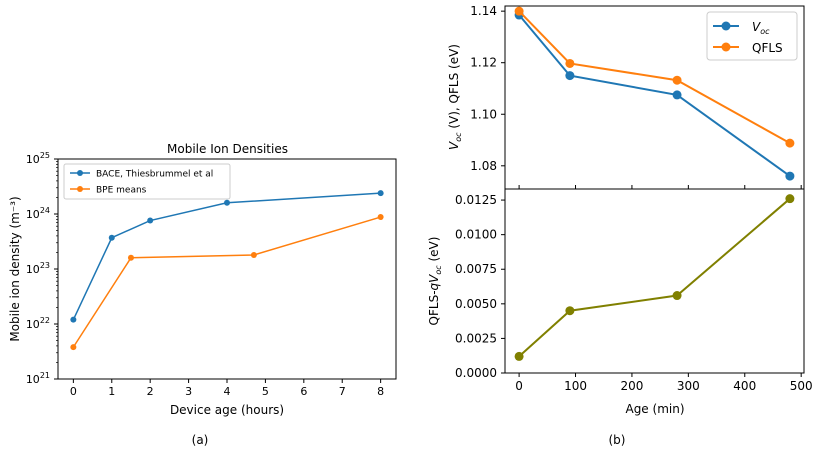 Image resolution: width=814 pixels, height=455 pixels. What do you see at coordinates (38, 378) in the screenshot?
I see `y-tick-label: 1021` at bounding box center [38, 378].